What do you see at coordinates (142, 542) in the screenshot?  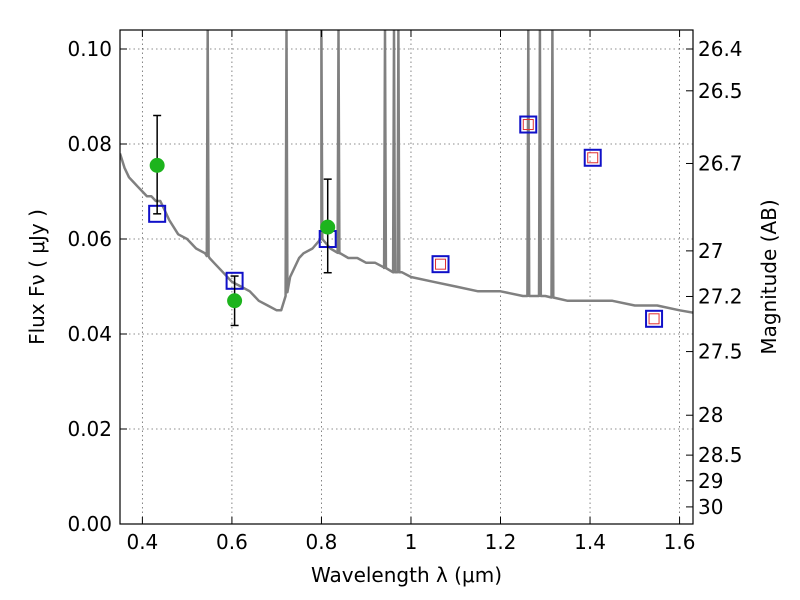 I see `x-tick-label: 0.4` at bounding box center [142, 542].